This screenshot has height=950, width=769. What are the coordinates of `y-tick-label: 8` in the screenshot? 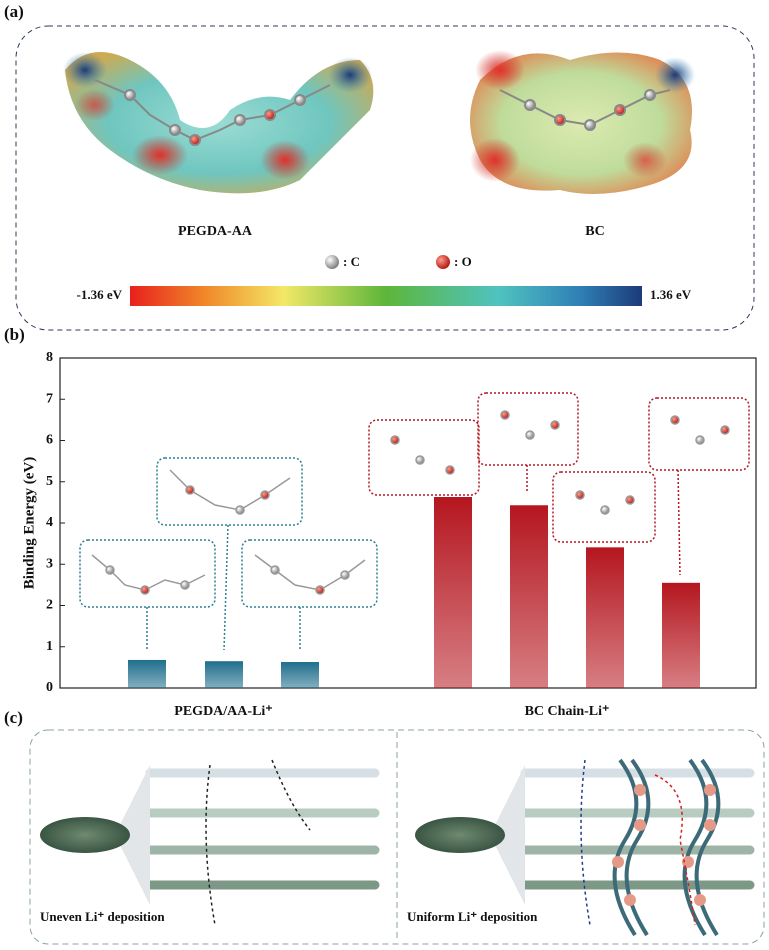 It's located at (49, 357).